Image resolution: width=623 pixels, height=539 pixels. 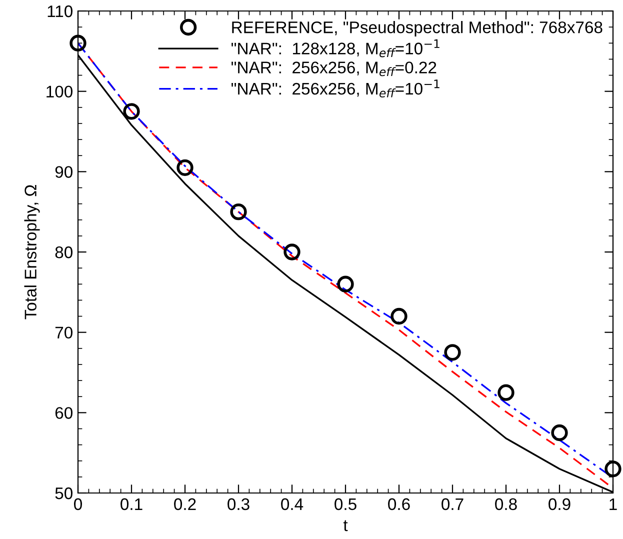 What do you see at coordinates (63, 172) in the screenshot?
I see `y-tick-label: 90` at bounding box center [63, 172].